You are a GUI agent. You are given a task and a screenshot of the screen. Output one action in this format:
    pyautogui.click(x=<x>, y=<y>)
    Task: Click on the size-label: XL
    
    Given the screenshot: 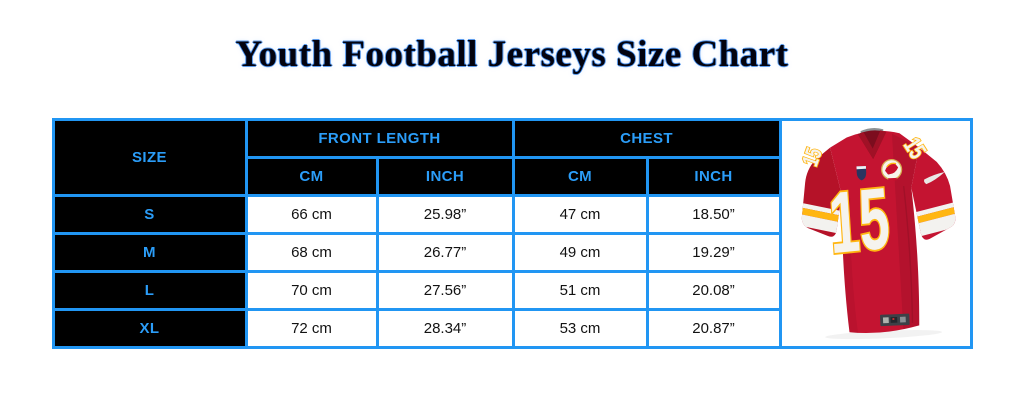 What is the action you would take?
    pyautogui.click(x=149, y=328)
    